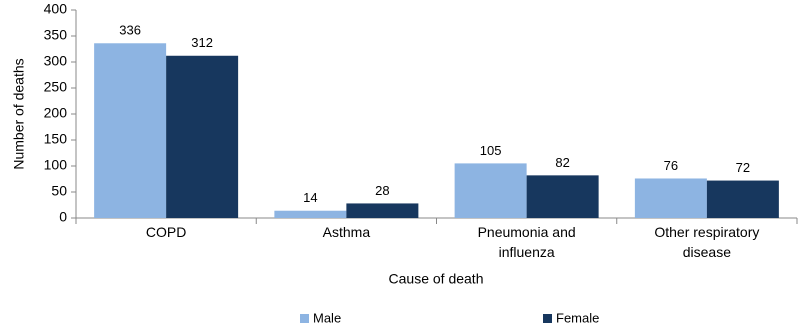 The image size is (801, 325). I want to click on x-tick-label: Pneumonia and influenza, so click(526, 242).